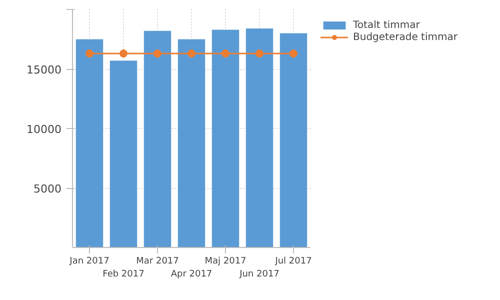 Image resolution: width=500 pixels, height=300 pixels. I want to click on y-tick-label: 15000, so click(44, 70).